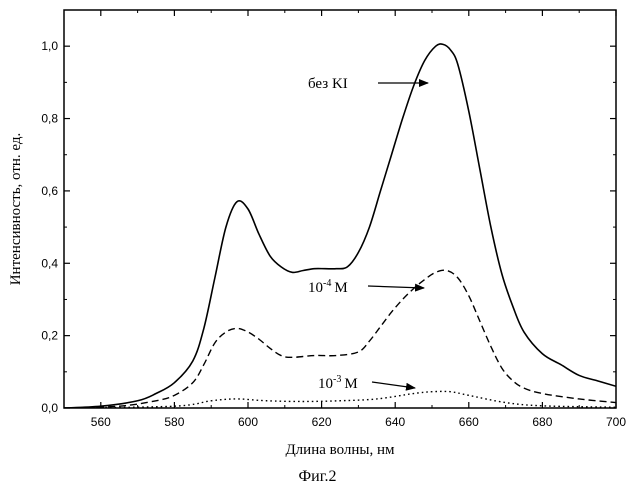  Describe the element at coordinates (542, 422) in the screenshot. I see `x-tick-label: 680` at that location.